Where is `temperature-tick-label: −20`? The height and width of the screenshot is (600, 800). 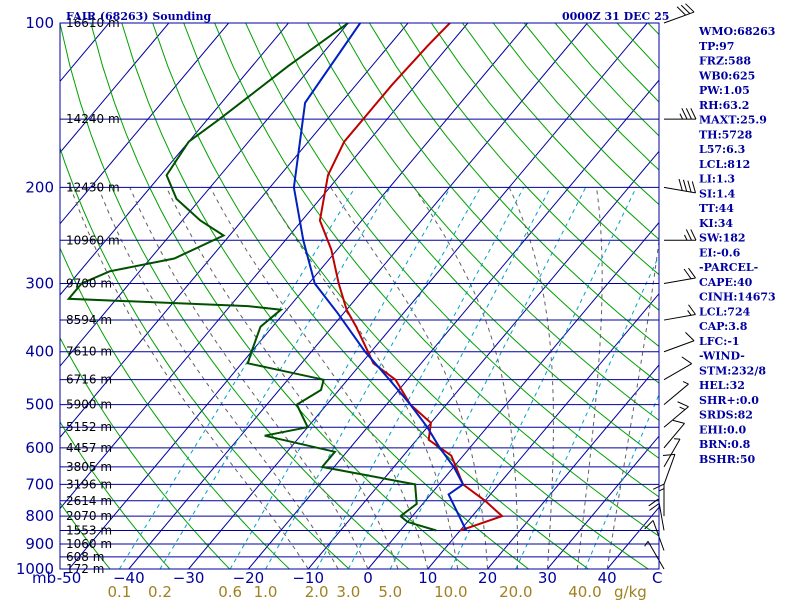
temperature-tick-label: −20 is located at coordinates (249, 578).